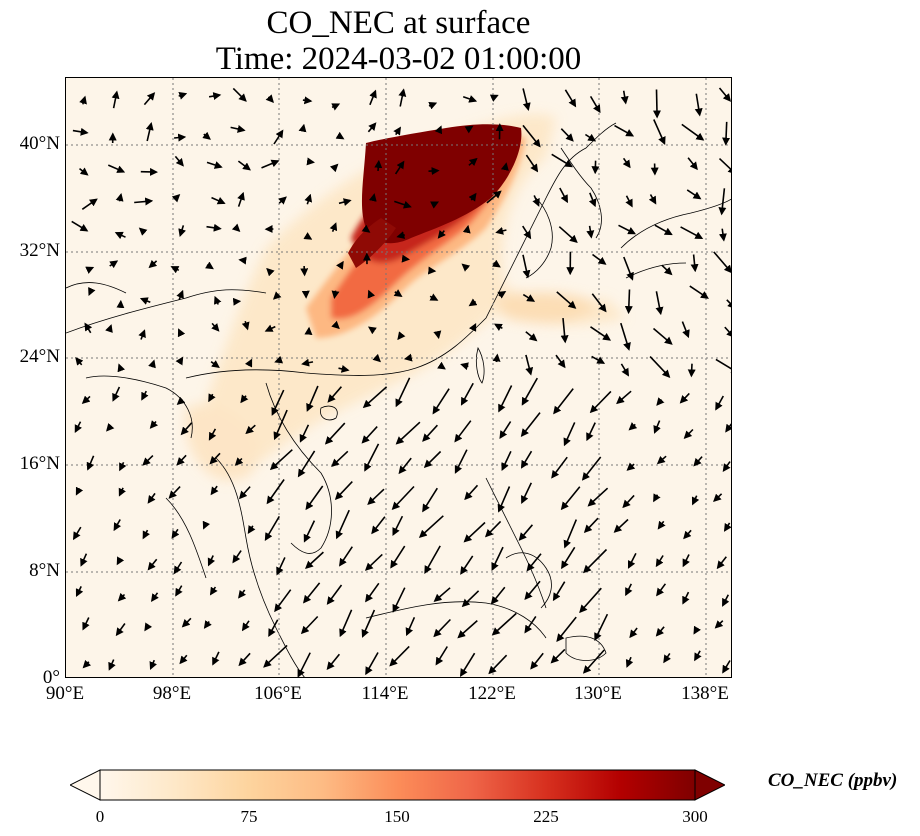 Image resolution: width=920 pixels, height=836 pixels. What do you see at coordinates (695, 816) in the screenshot?
I see `colorbar-tick-label: 300` at bounding box center [695, 816].